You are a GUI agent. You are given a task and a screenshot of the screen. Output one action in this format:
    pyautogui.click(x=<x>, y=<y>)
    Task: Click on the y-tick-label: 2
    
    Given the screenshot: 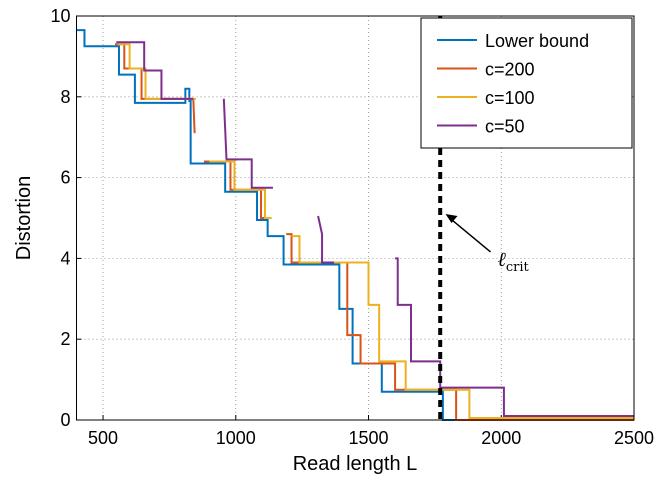 What is the action you would take?
    pyautogui.click(x=65, y=339)
    